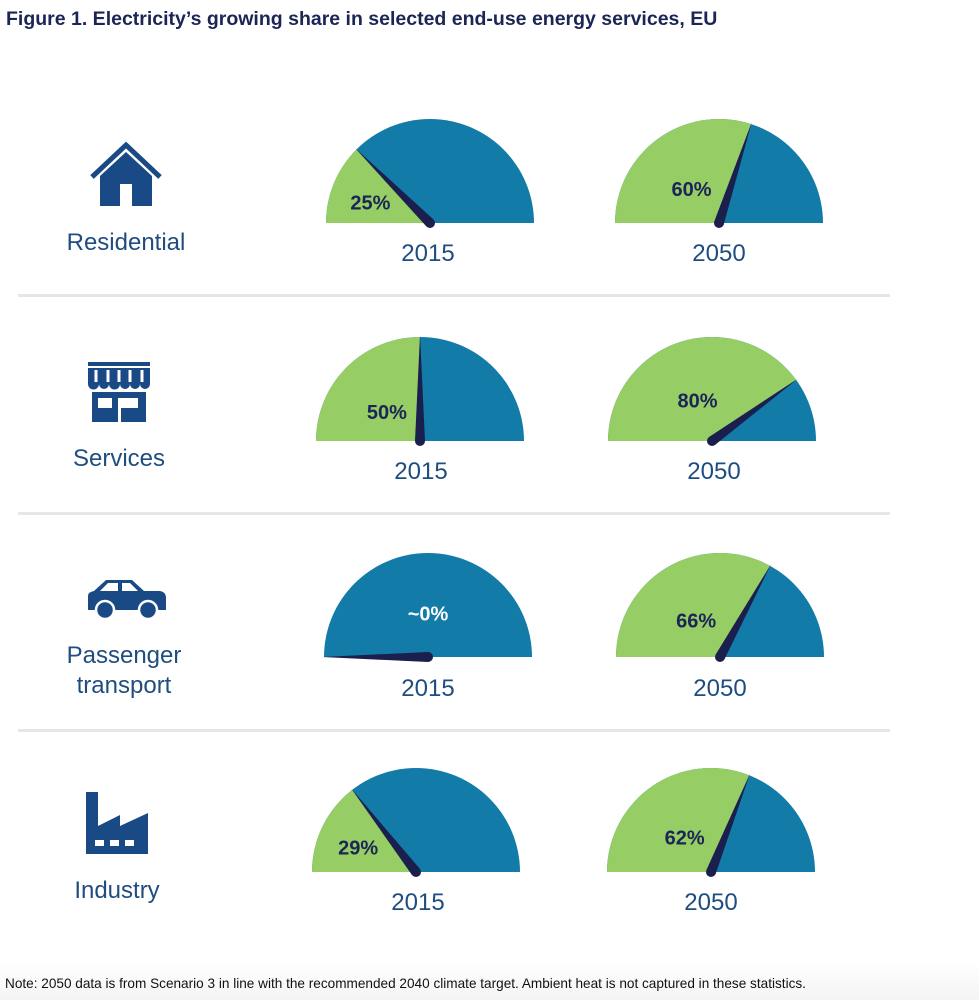 The height and width of the screenshot is (1000, 979). Describe the element at coordinates (119, 458) in the screenshot. I see `category-label-services: Services` at that location.